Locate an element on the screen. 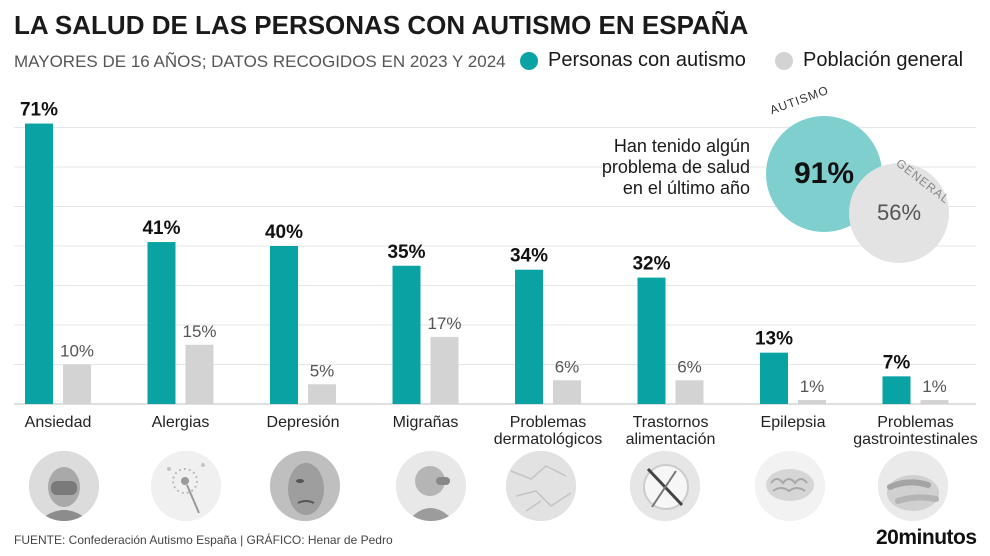 The height and width of the screenshot is (556, 990). brand-logo: 20minutos is located at coordinates (926, 537).